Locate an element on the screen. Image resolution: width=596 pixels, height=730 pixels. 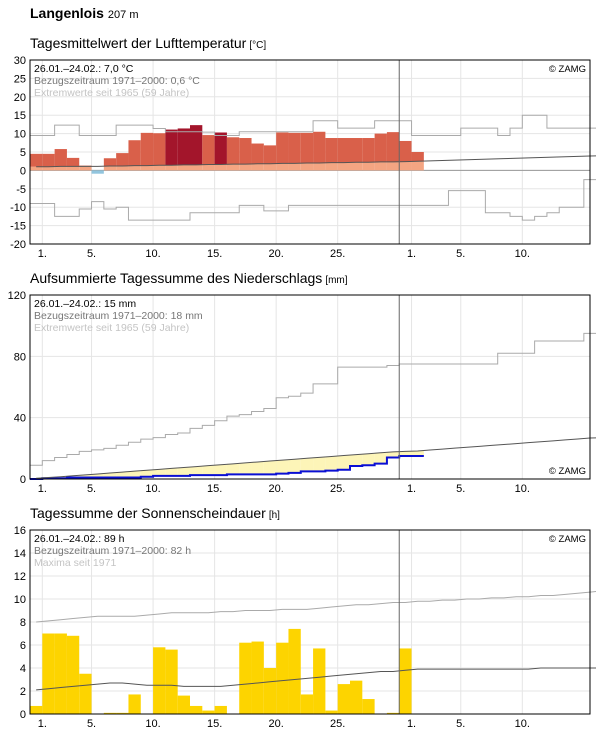
precipitation-unit: [mm] is located at coordinates (336, 280).